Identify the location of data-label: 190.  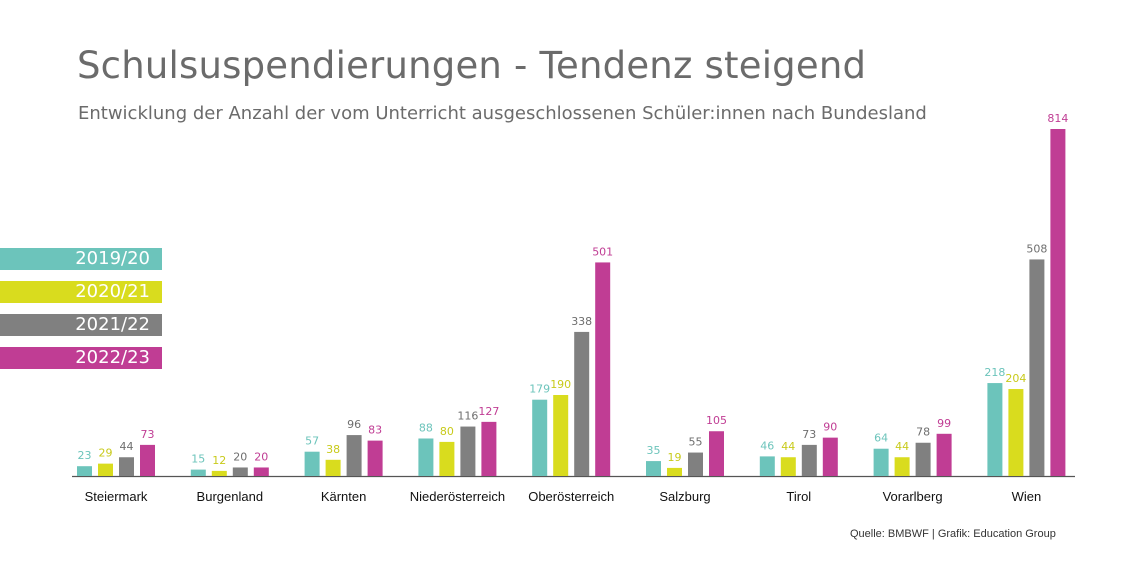
(560, 384).